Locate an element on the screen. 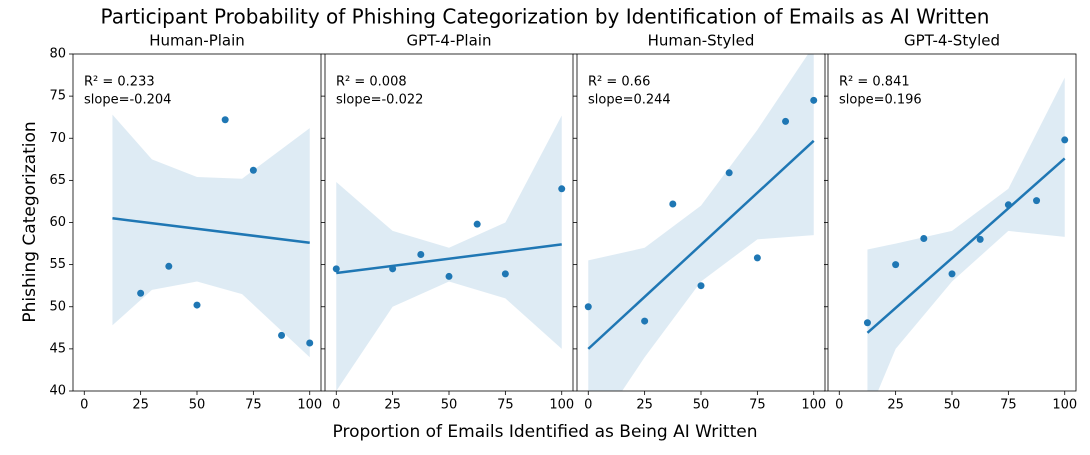 The image size is (1090, 455). y-tick-label: 80 is located at coordinates (57, 54).